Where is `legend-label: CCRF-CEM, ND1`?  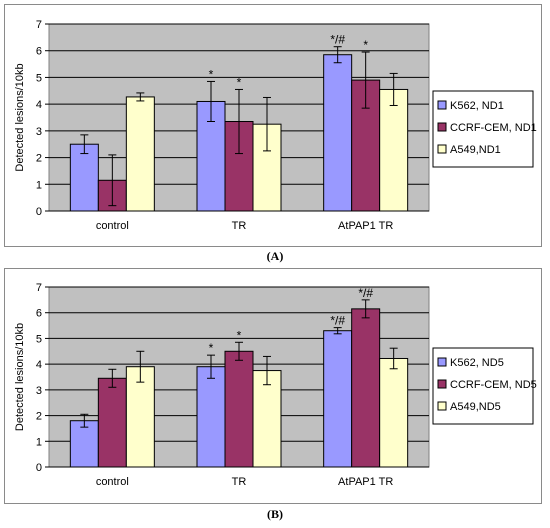 legend-label: CCRF-CEM, ND1 is located at coordinates (493, 128).